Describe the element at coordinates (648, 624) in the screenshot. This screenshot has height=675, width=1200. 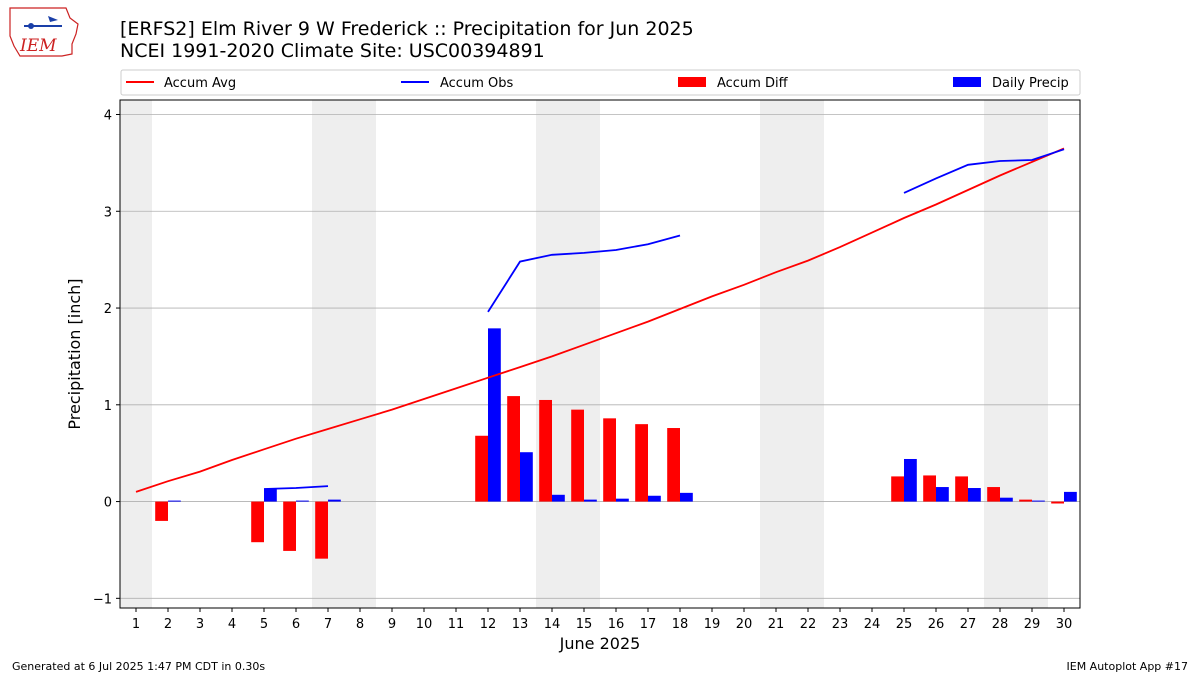
I see `x-tick-label-17: 17` at that location.